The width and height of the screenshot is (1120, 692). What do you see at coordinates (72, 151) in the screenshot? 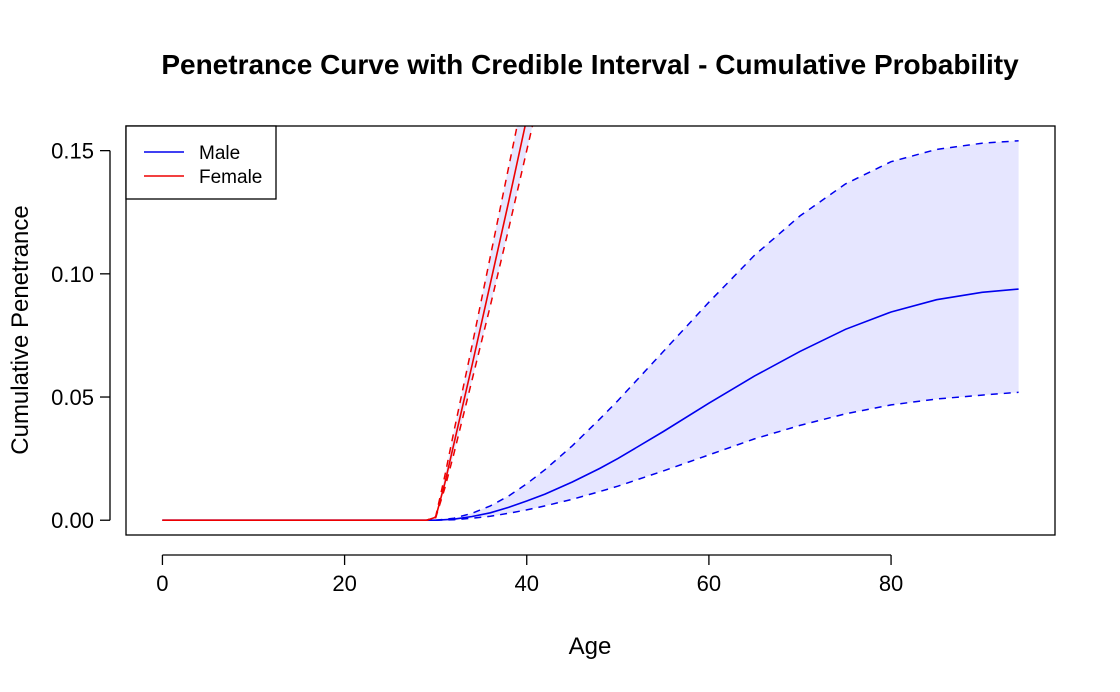
I see `y-tick-label: 0.15` at bounding box center [72, 151].